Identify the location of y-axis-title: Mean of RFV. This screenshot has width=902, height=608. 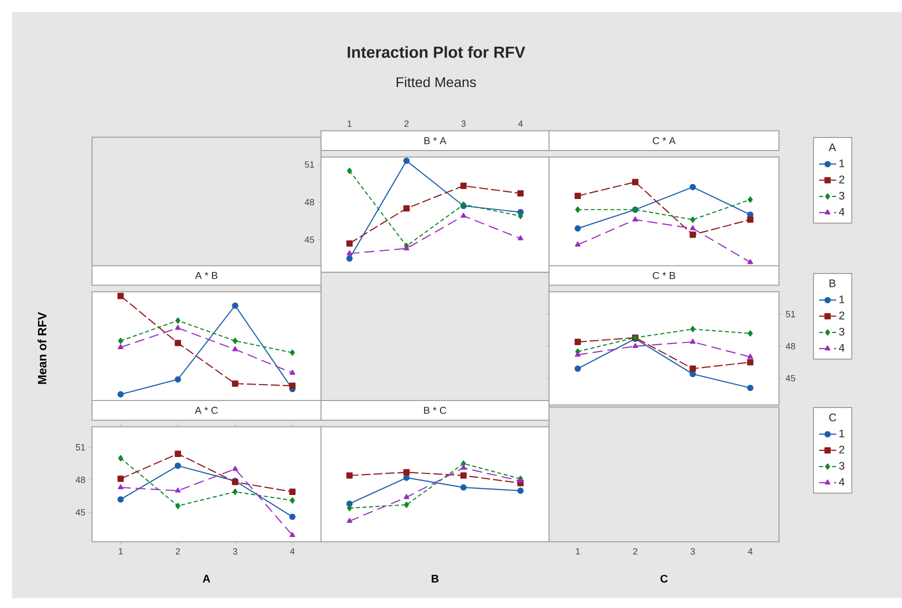
(42, 348).